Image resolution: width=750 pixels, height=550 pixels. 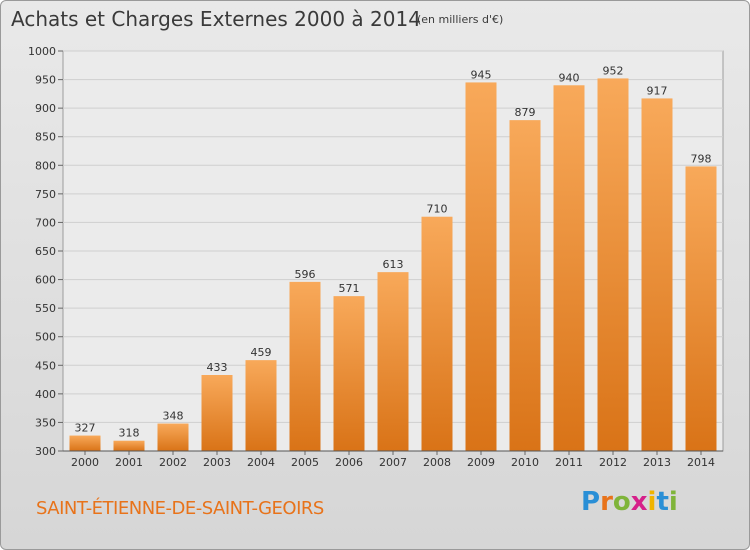 What do you see at coordinates (85, 462) in the screenshot?
I see `x-tick-label: 2000` at bounding box center [85, 462].